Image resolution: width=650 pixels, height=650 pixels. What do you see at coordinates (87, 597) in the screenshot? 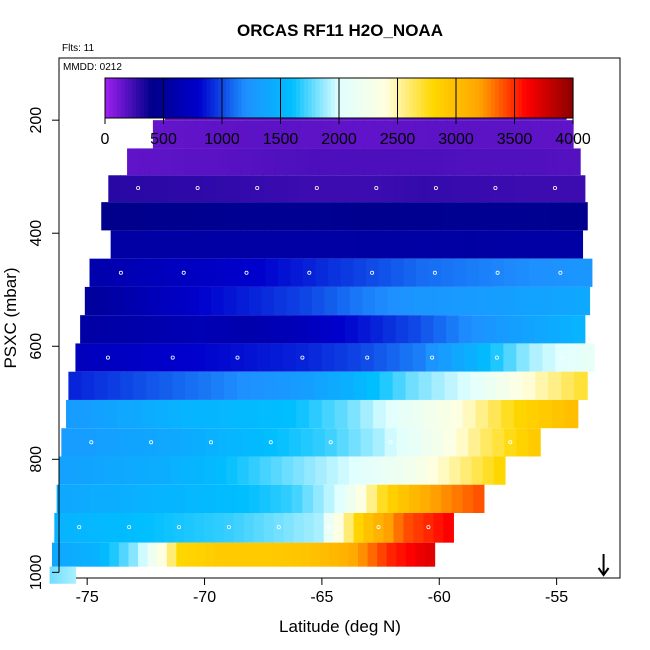
I see `x-tick-label: -75` at bounding box center [87, 597].